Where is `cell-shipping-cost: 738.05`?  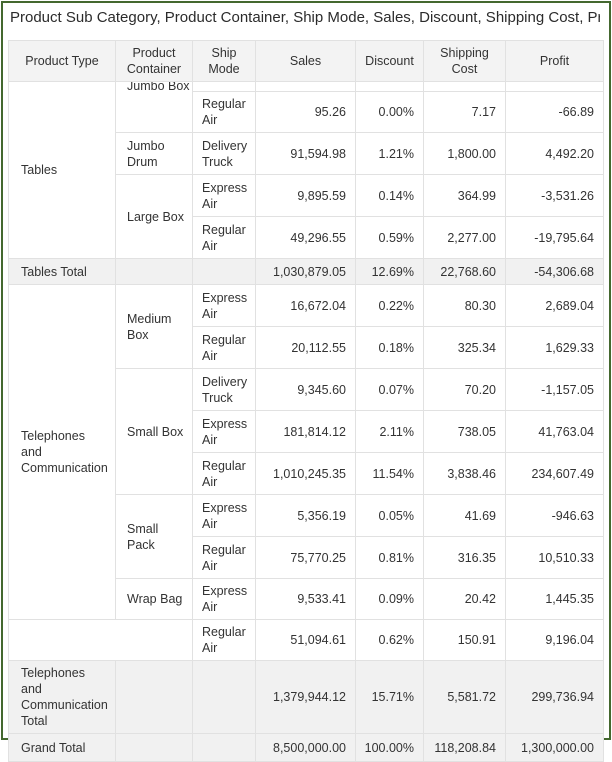 cell-shipping-cost: 738.05 is located at coordinates (464, 431).